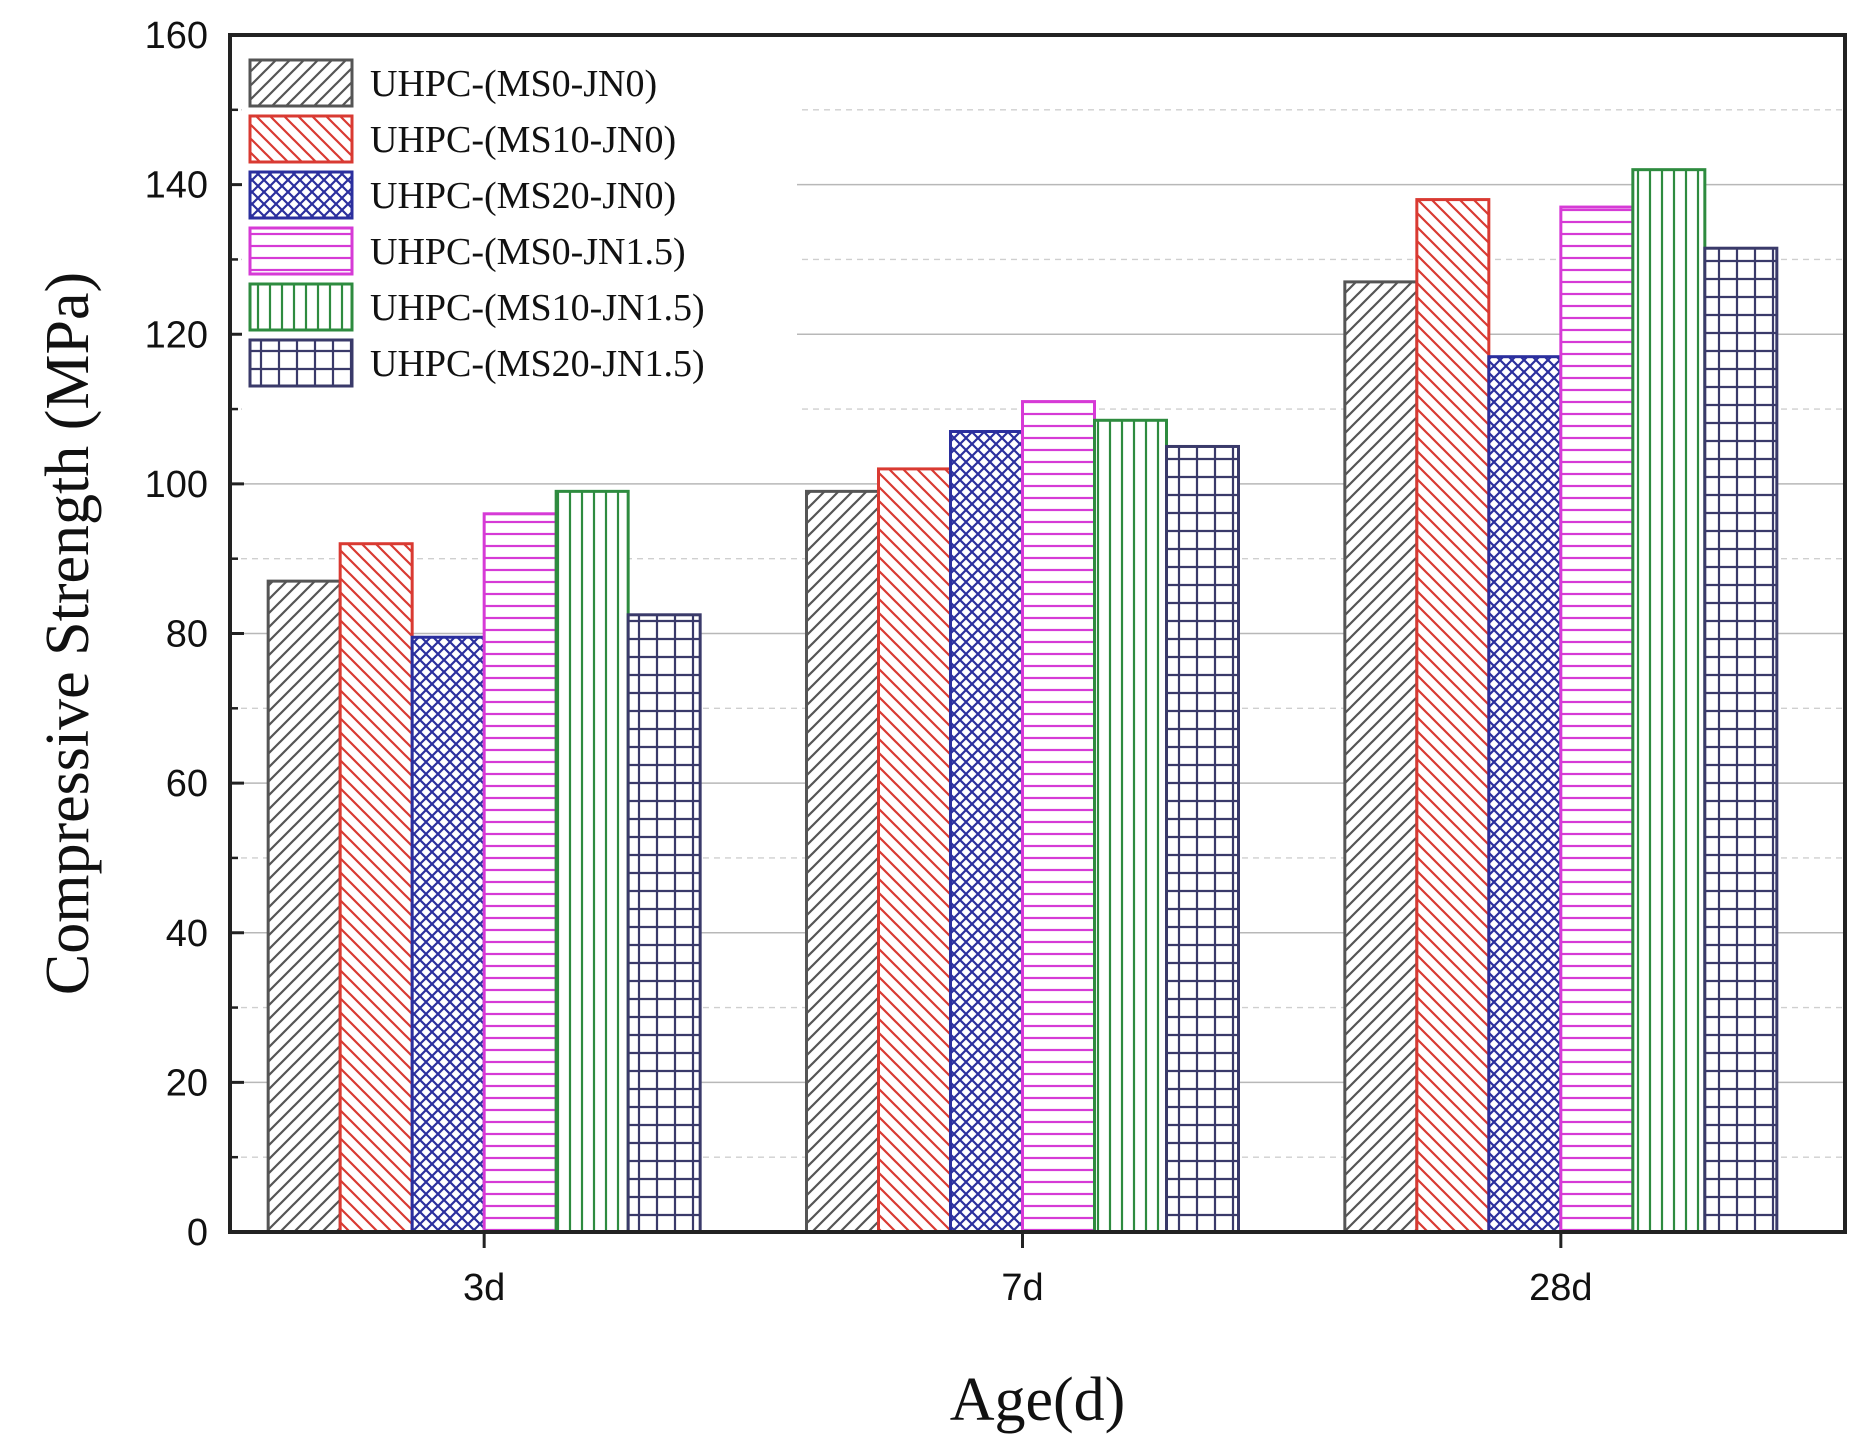  Describe the element at coordinates (176, 186) in the screenshot. I see `y-tick-label: 140` at that location.